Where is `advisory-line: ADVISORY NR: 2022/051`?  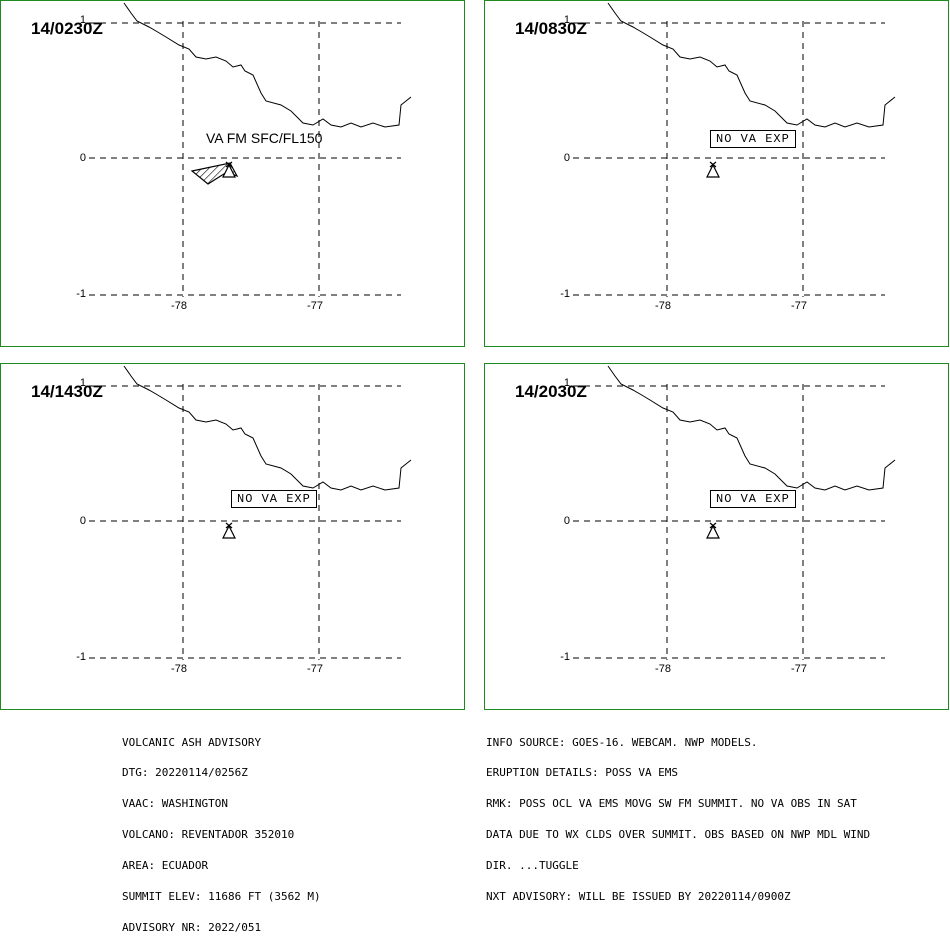 advisory-line: ADVISORY NR: 2022/051 is located at coordinates (192, 927).